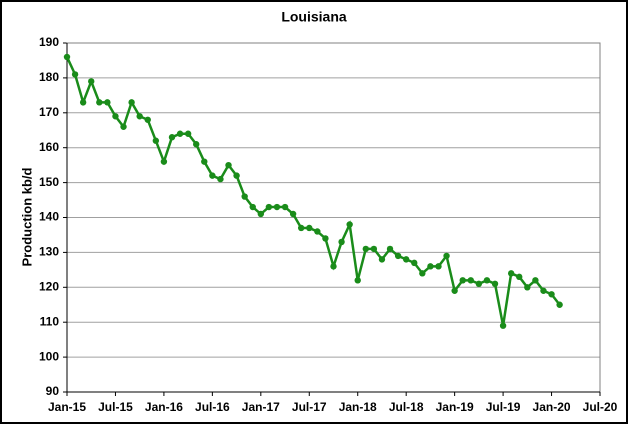  Describe the element at coordinates (49, 286) in the screenshot. I see `y-tick-label: 120` at that location.